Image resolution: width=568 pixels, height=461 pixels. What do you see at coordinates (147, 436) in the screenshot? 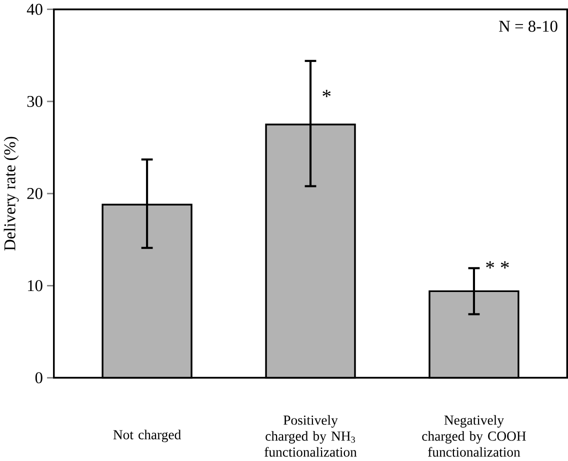
I see `x-tick-label: Not charged` at bounding box center [147, 436].